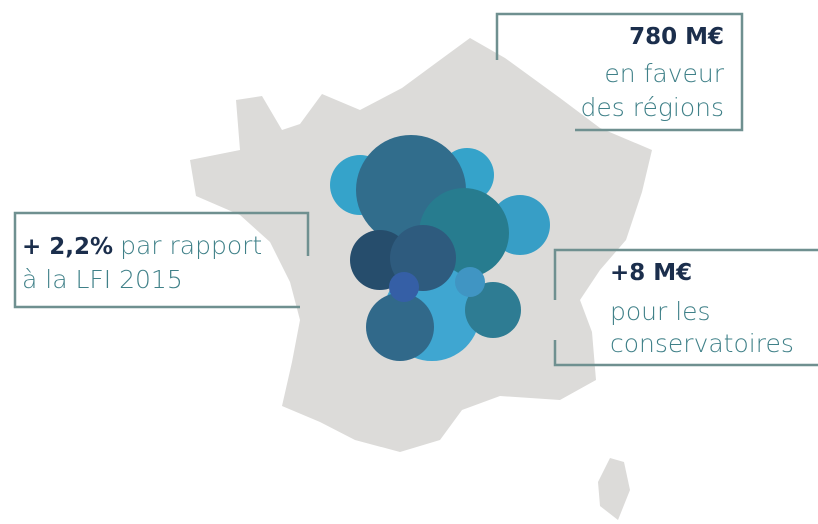 Image resolution: width=818 pixels, height=524 pixels. What do you see at coordinates (67, 247) in the screenshot?
I see `callout-highlight: + 2,2%` at bounding box center [67, 247].